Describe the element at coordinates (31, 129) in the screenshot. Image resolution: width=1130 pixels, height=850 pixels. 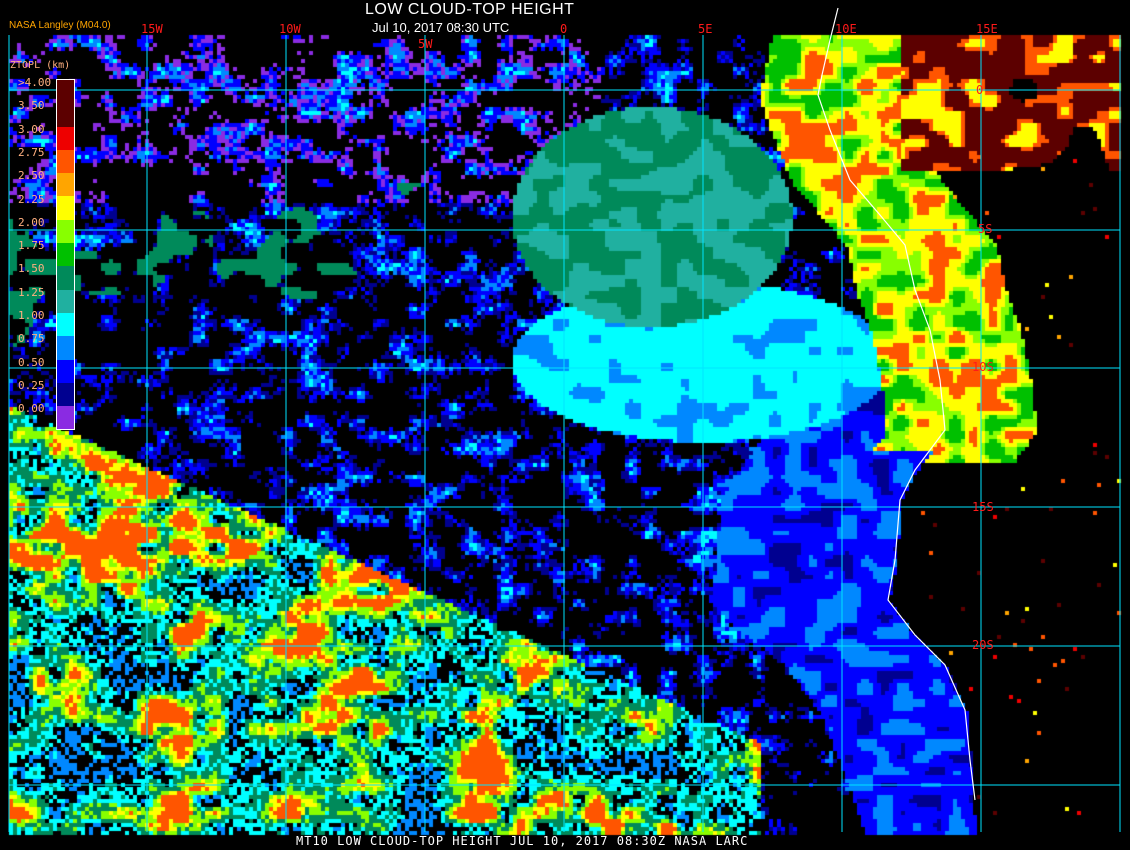
I see `legend-label: 3.00` at that location.